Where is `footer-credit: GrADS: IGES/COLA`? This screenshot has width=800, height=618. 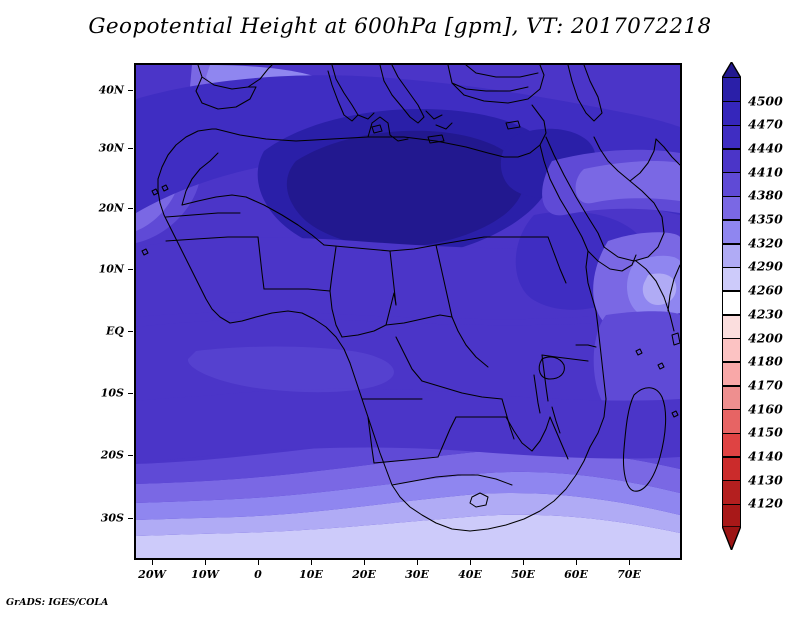 footer-credit: GrADS: IGES/COLA is located at coordinates (57, 602).